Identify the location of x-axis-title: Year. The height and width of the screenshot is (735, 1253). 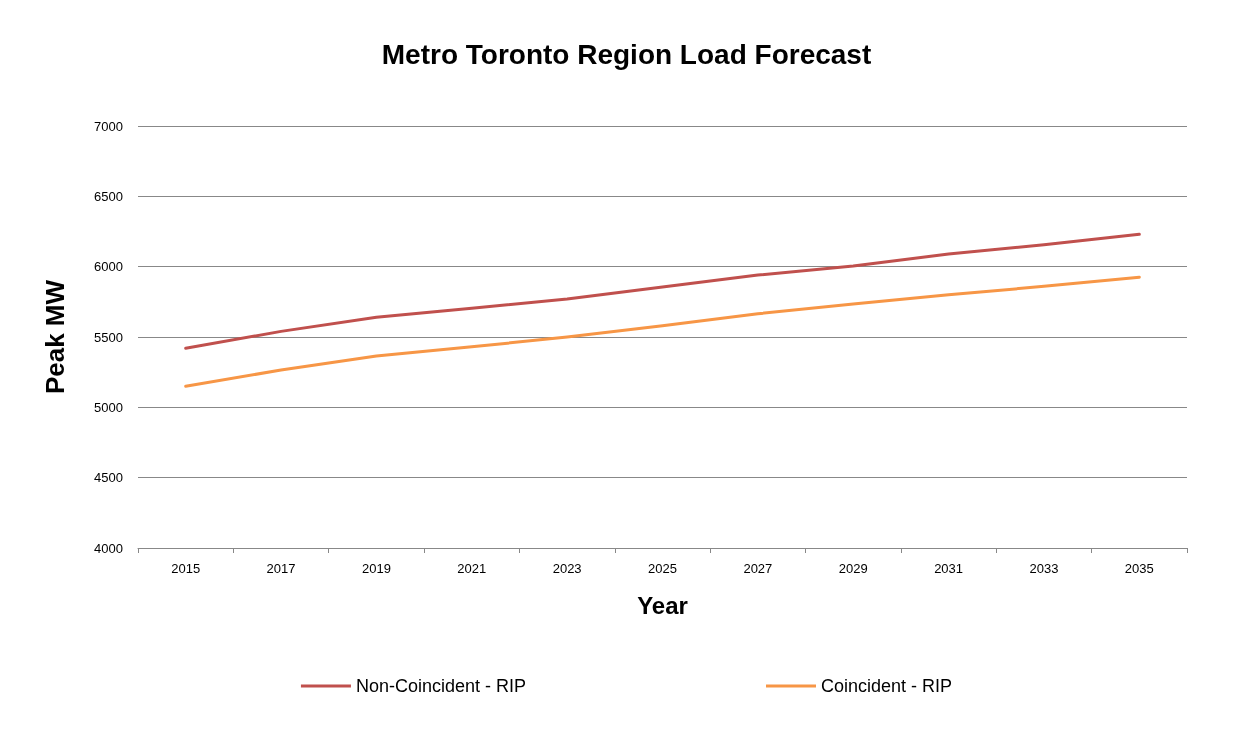
(662, 605).